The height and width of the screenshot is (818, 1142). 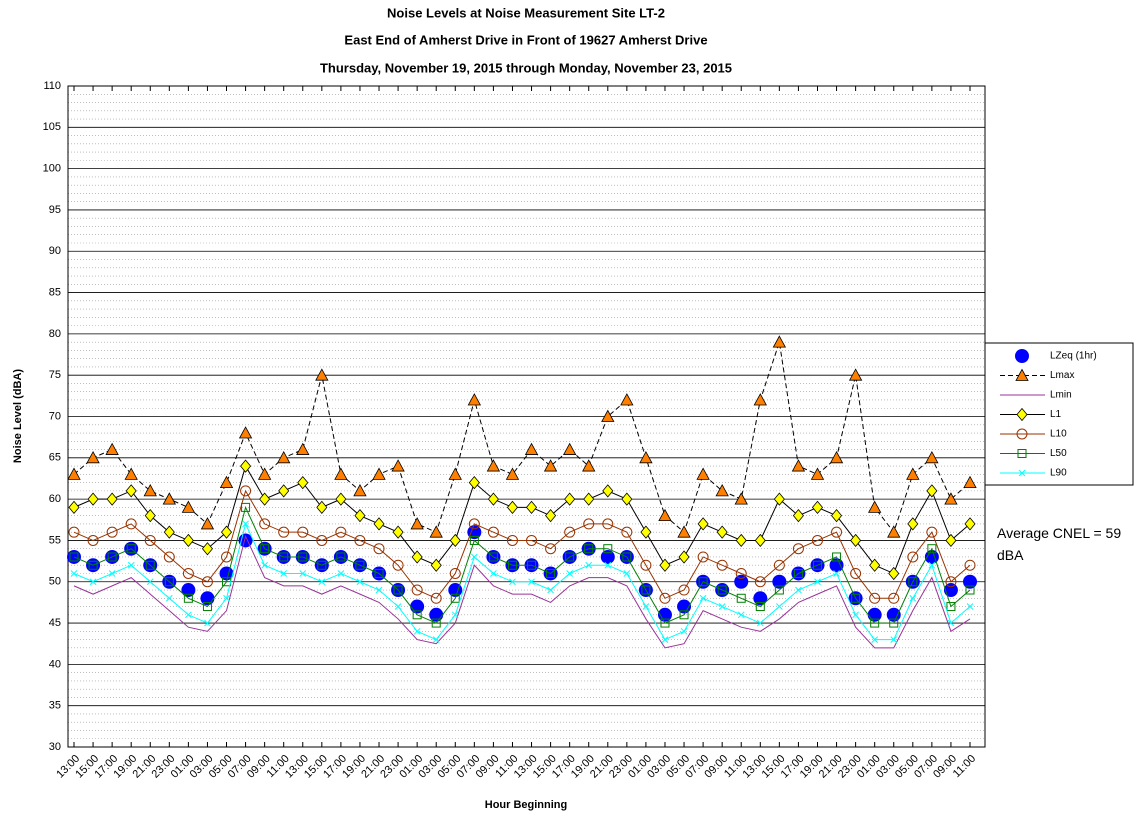 What do you see at coordinates (1036, 395) in the screenshot?
I see `legend-item: Lmin` at bounding box center [1036, 395].